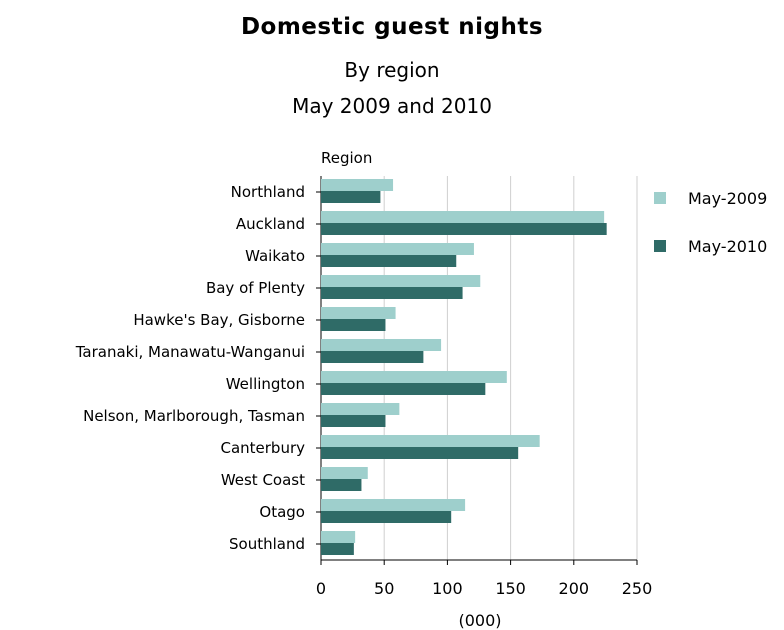 This screenshot has width=784, height=630. What do you see at coordinates (447, 588) in the screenshot?
I see `x-tick-label: 100` at bounding box center [447, 588].